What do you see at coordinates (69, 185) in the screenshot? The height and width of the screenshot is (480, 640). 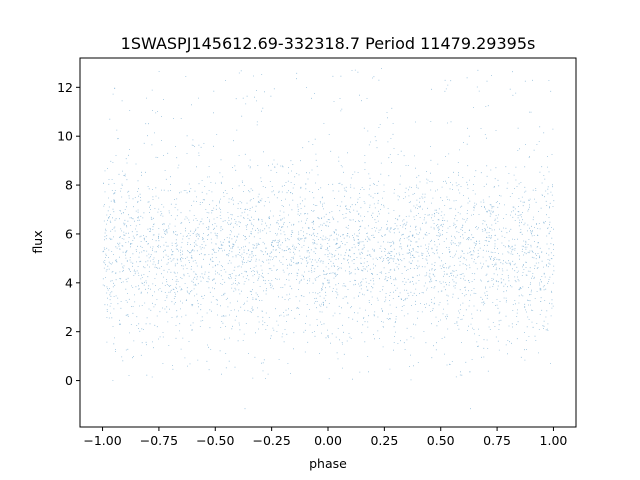 I see `y-tick-label: 8` at bounding box center [69, 185].